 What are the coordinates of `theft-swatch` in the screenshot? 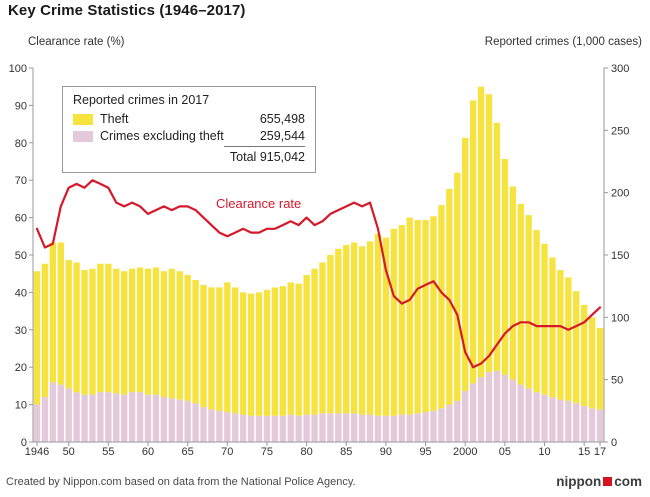 It's located at (83, 119).